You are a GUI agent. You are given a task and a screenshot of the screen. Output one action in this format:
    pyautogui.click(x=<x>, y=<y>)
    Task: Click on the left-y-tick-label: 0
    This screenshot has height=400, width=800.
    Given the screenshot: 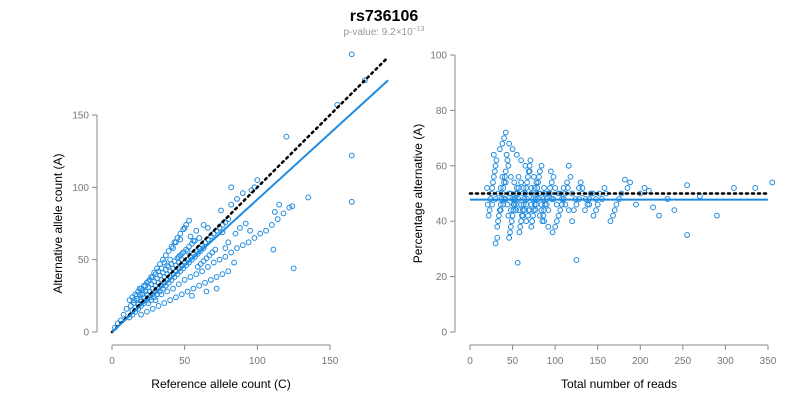 What is the action you would take?
    pyautogui.click(x=86, y=333)
    